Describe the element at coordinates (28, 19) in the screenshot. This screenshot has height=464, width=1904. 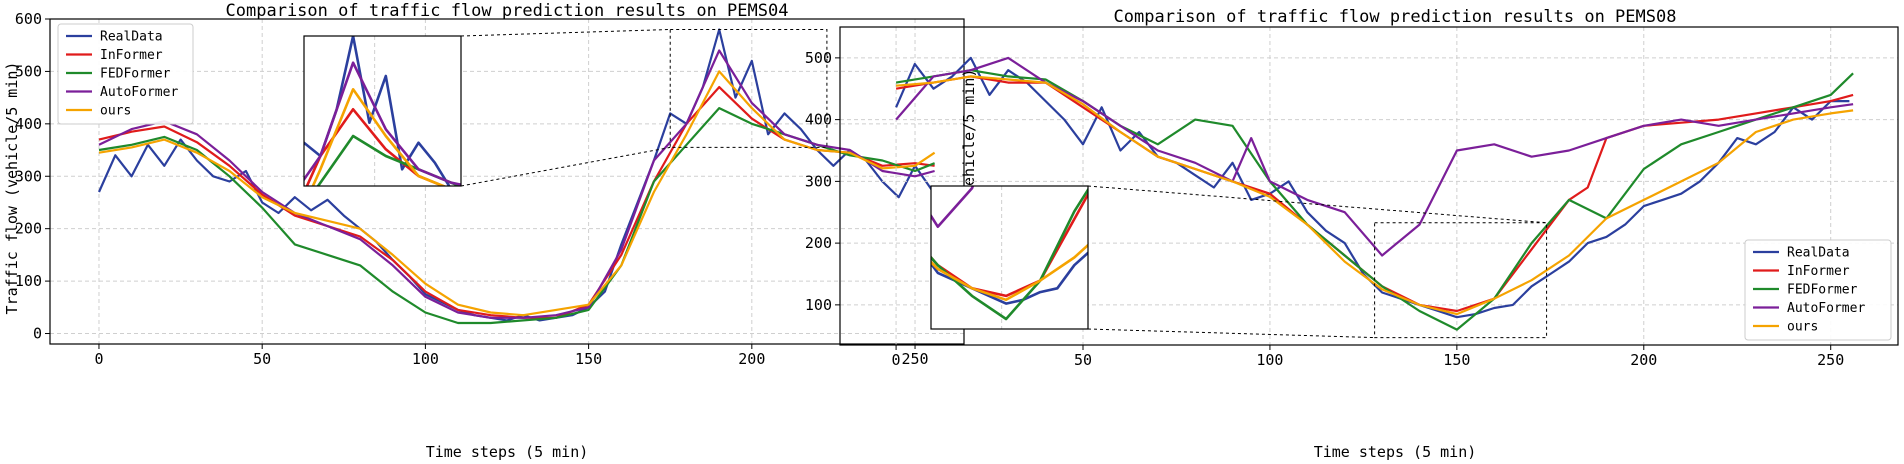
I see `y-tick-label: 600` at that location.